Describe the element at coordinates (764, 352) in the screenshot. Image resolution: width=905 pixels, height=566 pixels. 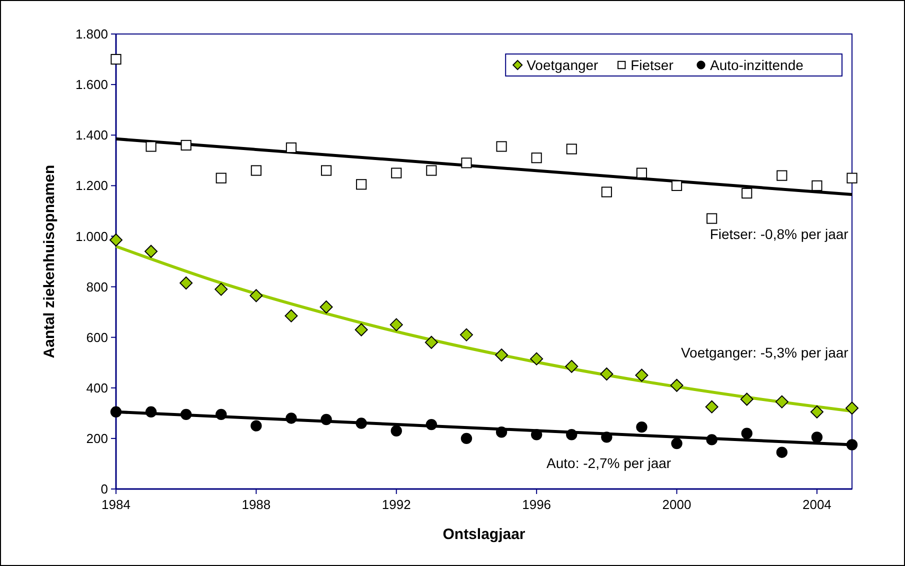
I see `annotation: Voetganger: -5,3% per jaar` at that location.